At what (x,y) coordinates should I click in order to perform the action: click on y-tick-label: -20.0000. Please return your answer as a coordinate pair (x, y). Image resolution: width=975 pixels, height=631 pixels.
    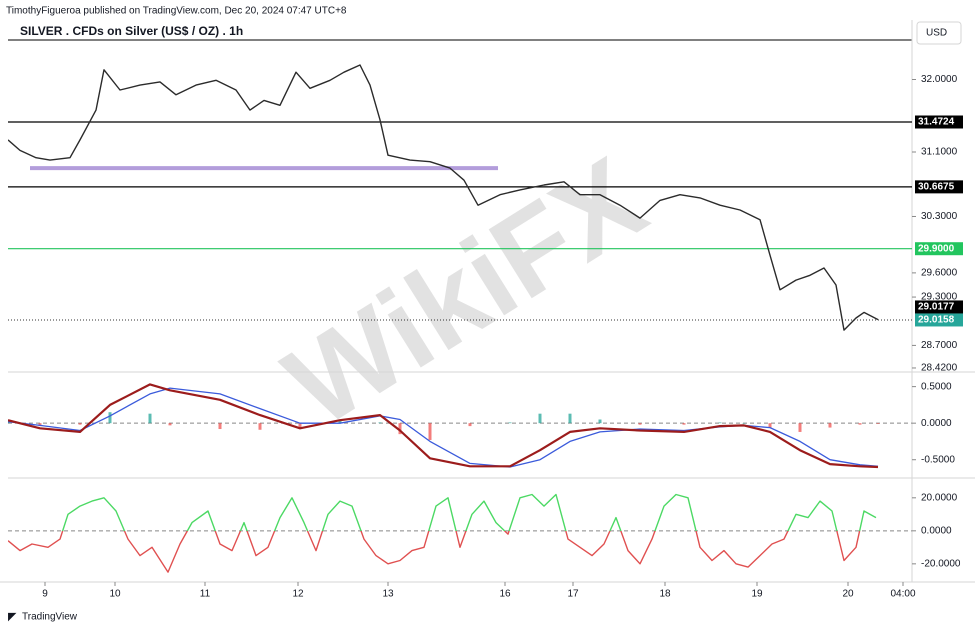
    Looking at the image, I should click on (941, 563).